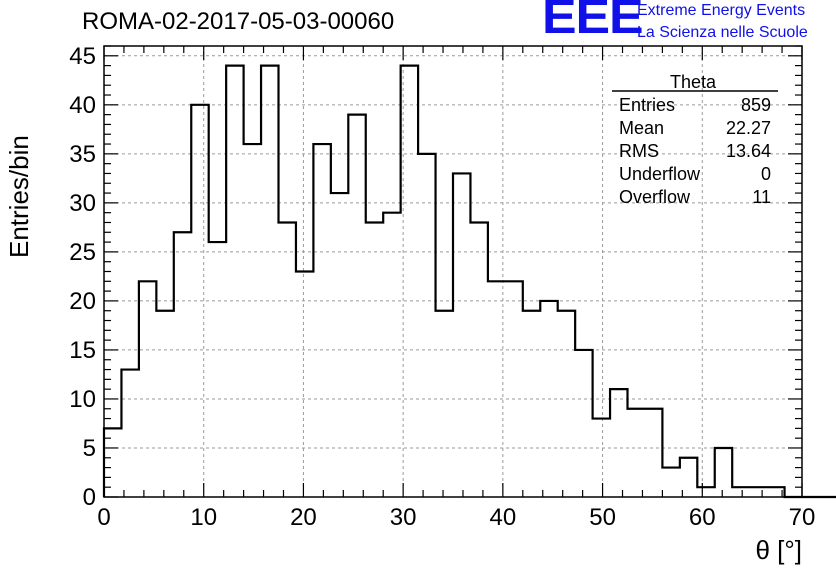 Image resolution: width=836 pixels, height=572 pixels. What do you see at coordinates (766, 174) in the screenshot?
I see `stats-value: 0` at bounding box center [766, 174].